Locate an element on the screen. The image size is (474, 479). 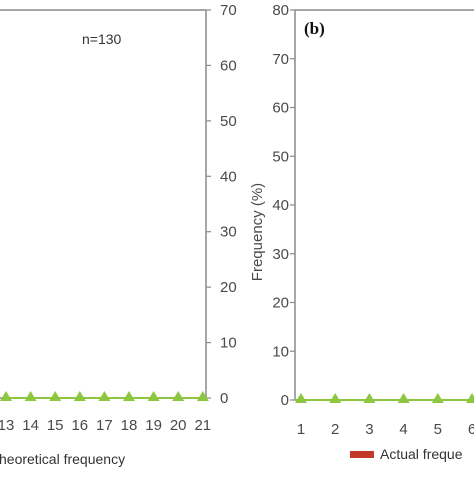
panel-a-y-tick-label: 30 is located at coordinates (228, 232).